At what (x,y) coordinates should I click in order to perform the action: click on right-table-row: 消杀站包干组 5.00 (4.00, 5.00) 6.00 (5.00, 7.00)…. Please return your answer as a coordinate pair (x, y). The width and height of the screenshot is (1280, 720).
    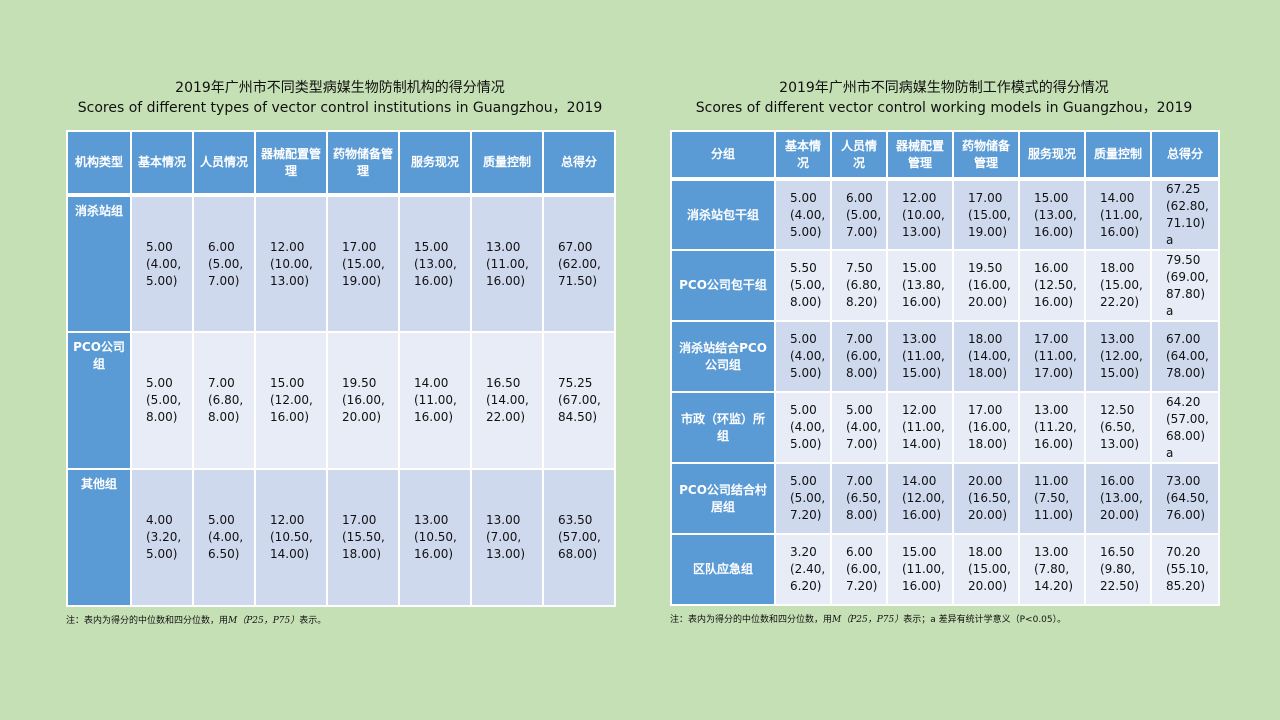
    Looking at the image, I should click on (945, 214).